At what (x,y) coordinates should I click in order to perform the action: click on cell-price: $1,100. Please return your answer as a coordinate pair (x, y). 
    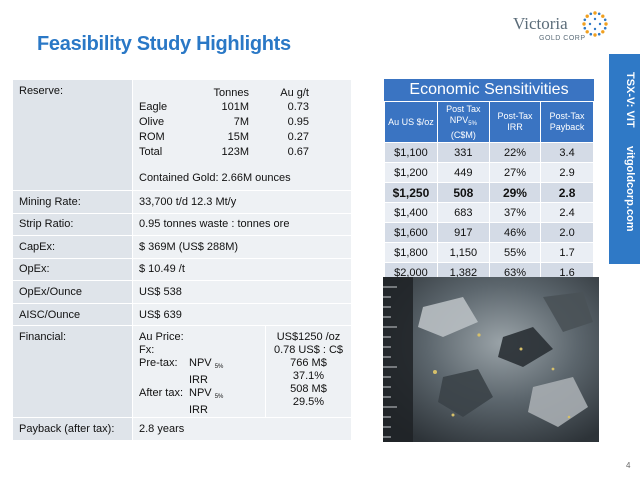
    Looking at the image, I should click on (411, 152).